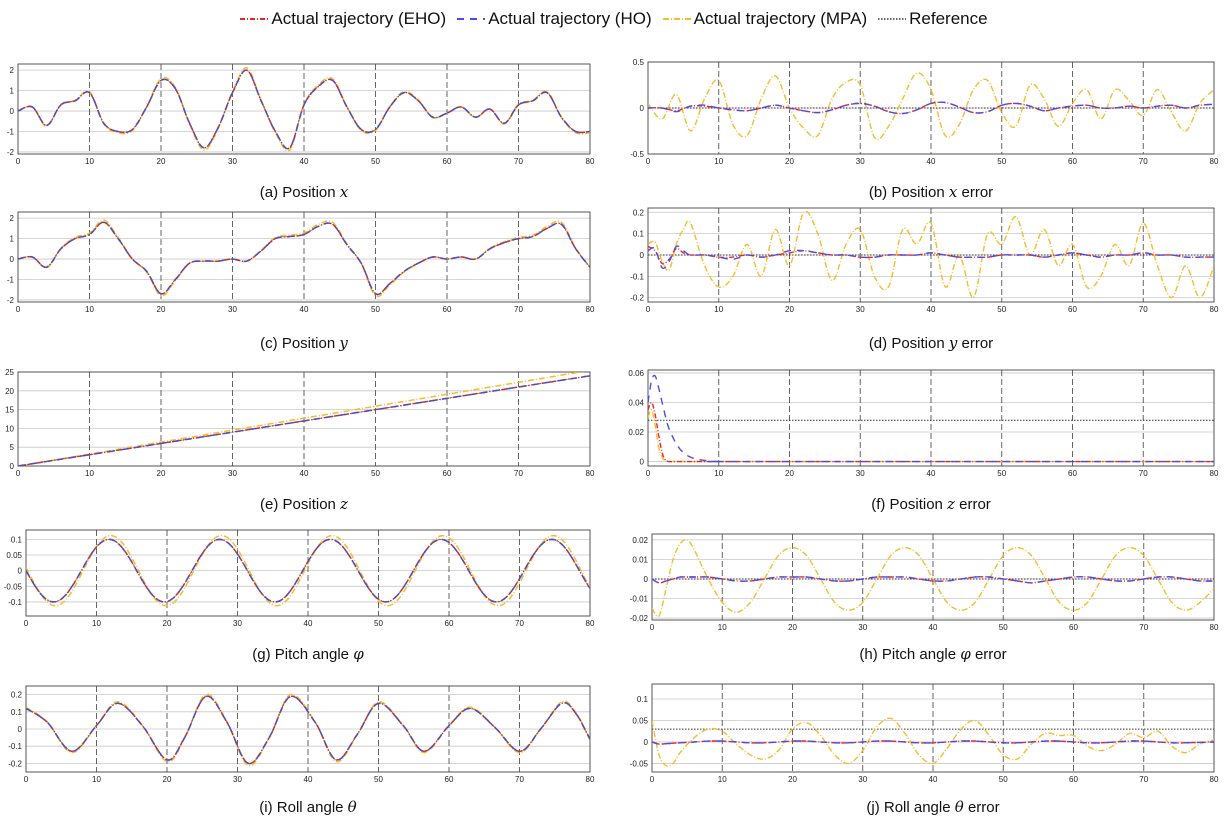 Image resolution: width=1227 pixels, height=829 pixels. What do you see at coordinates (640, 559) in the screenshot?
I see `y-tick-label: 0.01` at bounding box center [640, 559].